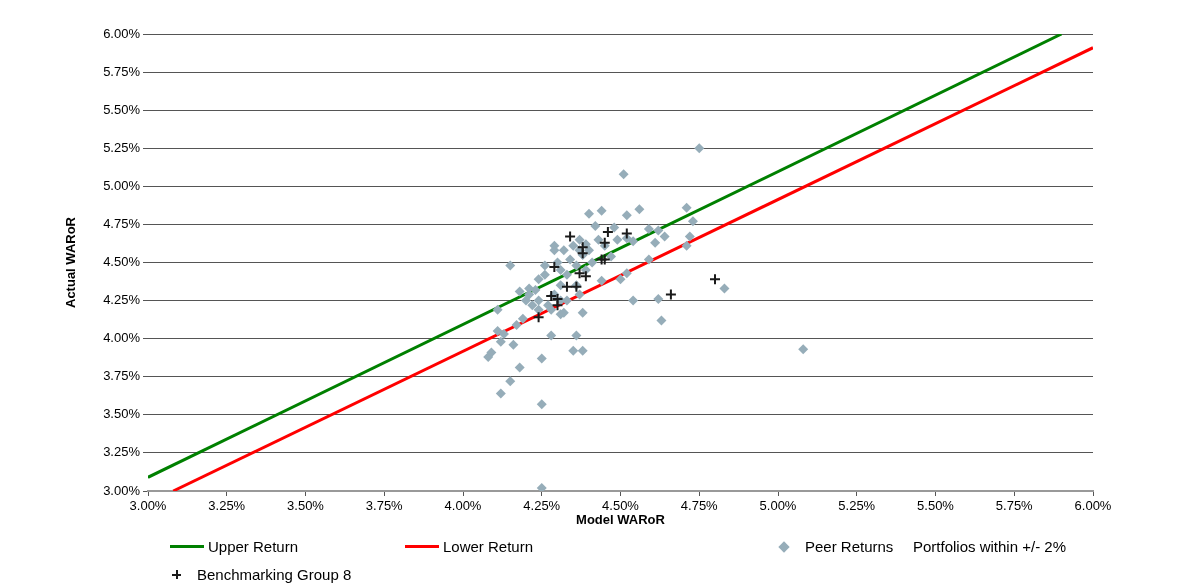  Describe the element at coordinates (778, 506) in the screenshot. I see `x-tick-label: 5.00%` at that location.